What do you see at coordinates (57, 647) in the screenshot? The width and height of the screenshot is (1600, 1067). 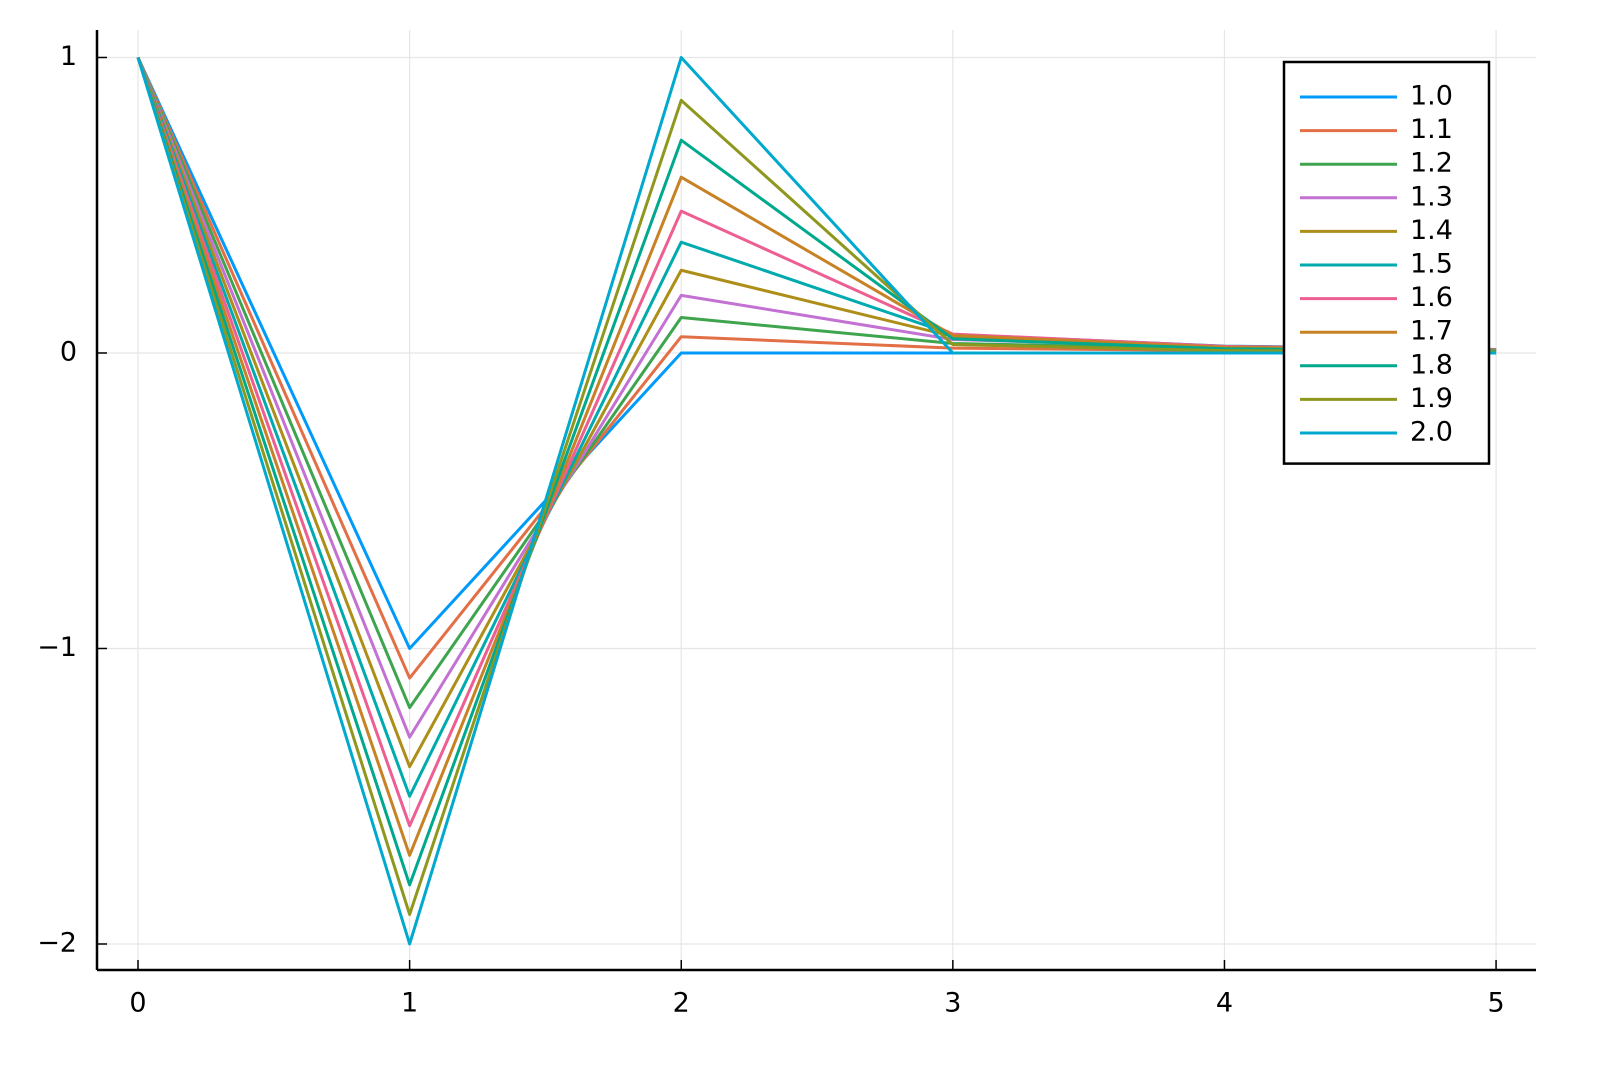 I see `y-tick-label: −1` at bounding box center [57, 647].